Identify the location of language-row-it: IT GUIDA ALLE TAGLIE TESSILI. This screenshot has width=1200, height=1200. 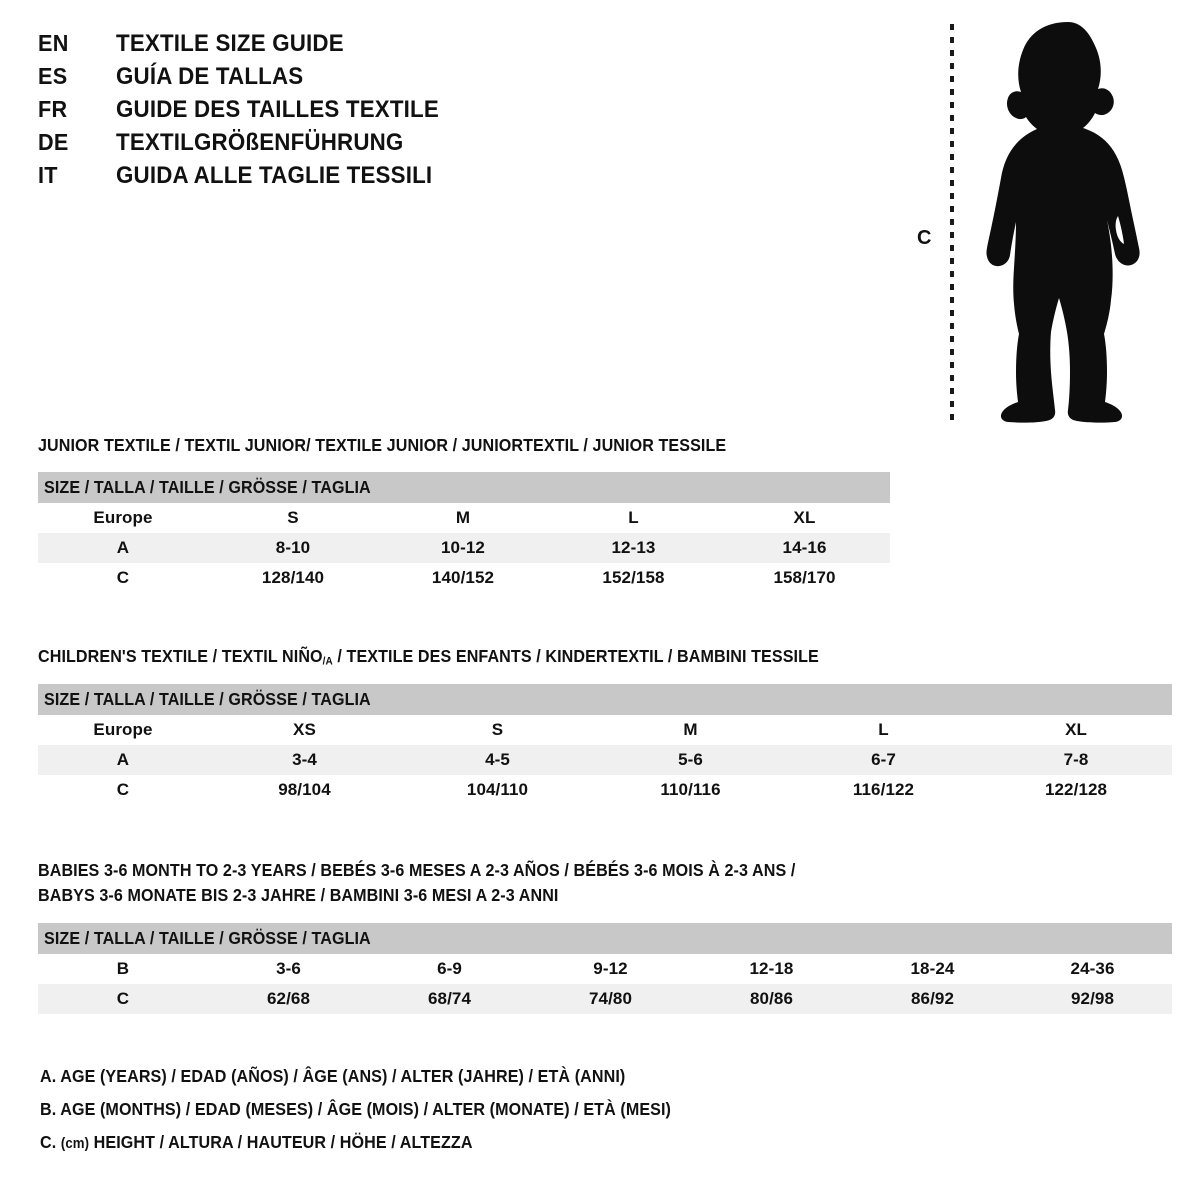
(298, 178).